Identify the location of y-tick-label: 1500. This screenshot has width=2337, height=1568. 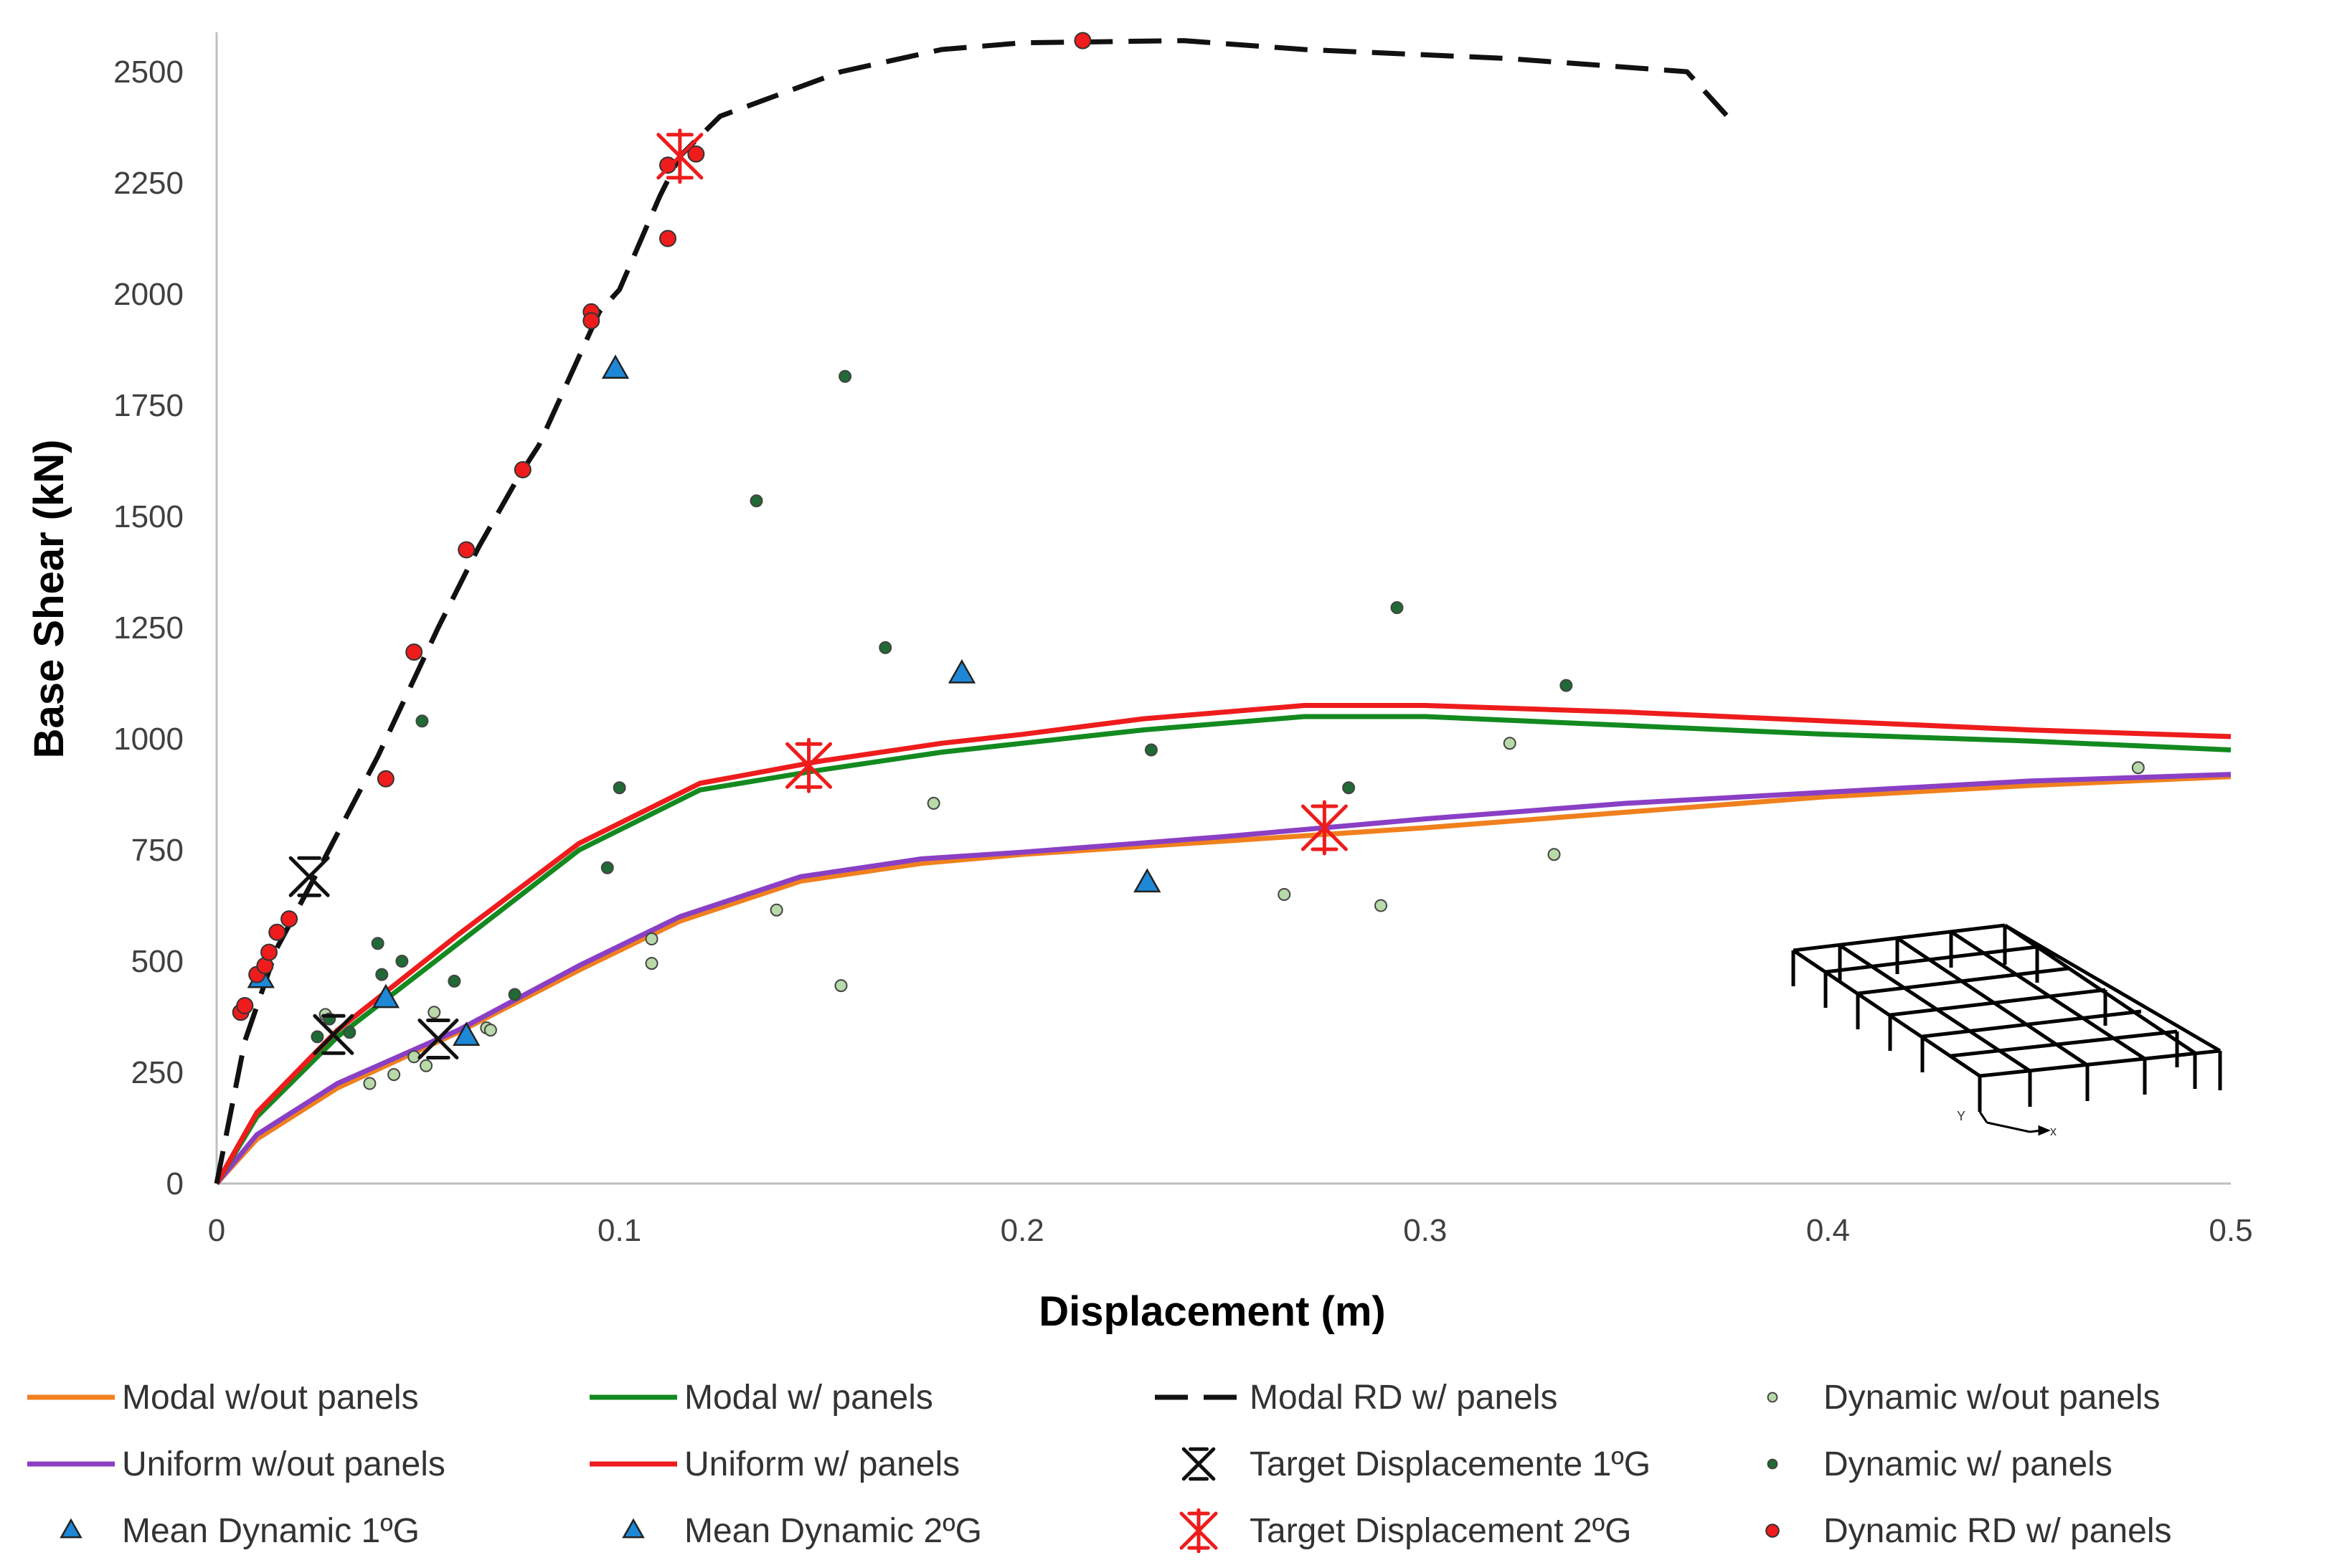
(148, 517).